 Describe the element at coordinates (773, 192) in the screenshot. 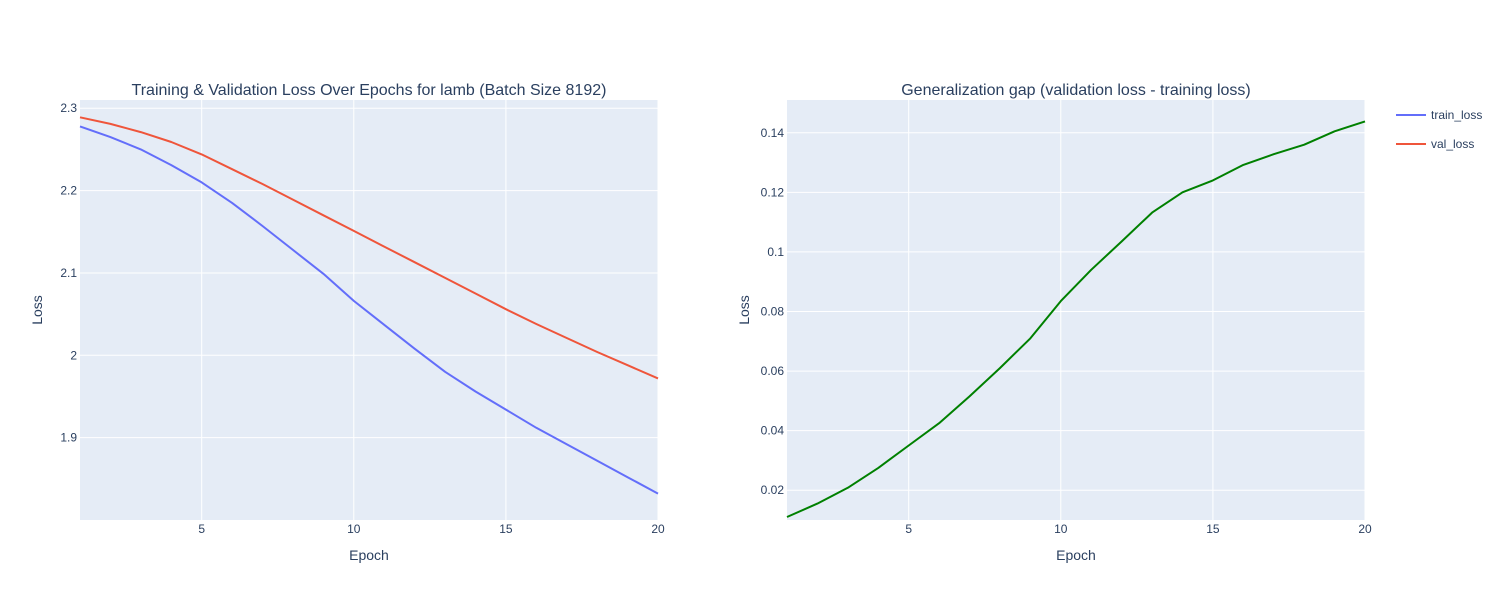

I see `y-tick-label: 0.12` at that location.